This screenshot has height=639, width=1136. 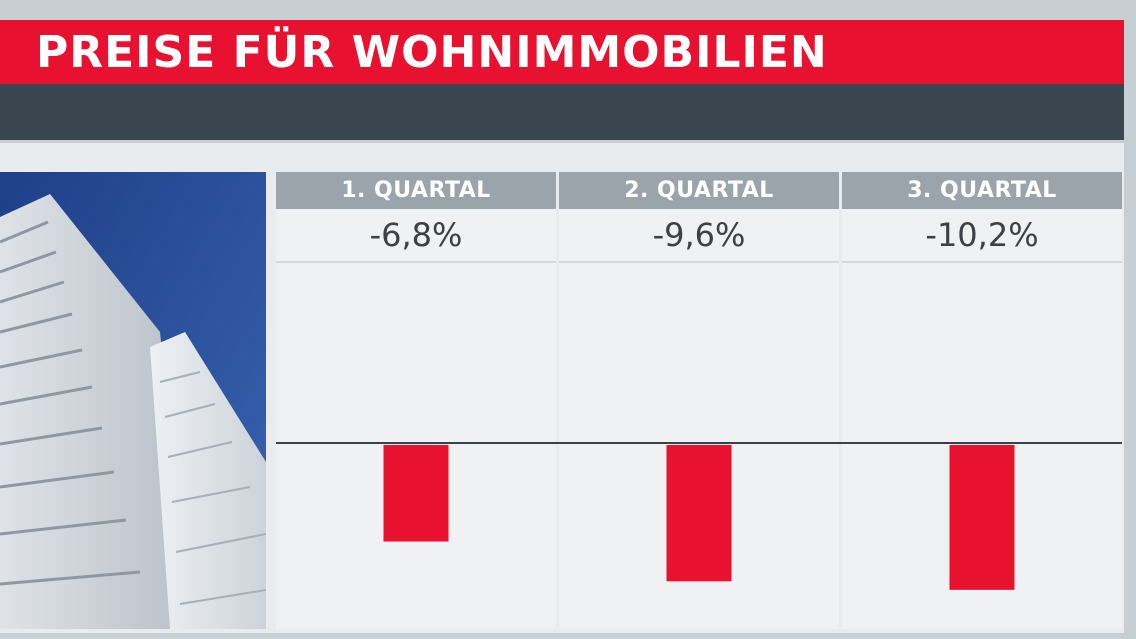 What do you see at coordinates (699, 235) in the screenshot?
I see `quarter-value-label: -9,6%` at bounding box center [699, 235].